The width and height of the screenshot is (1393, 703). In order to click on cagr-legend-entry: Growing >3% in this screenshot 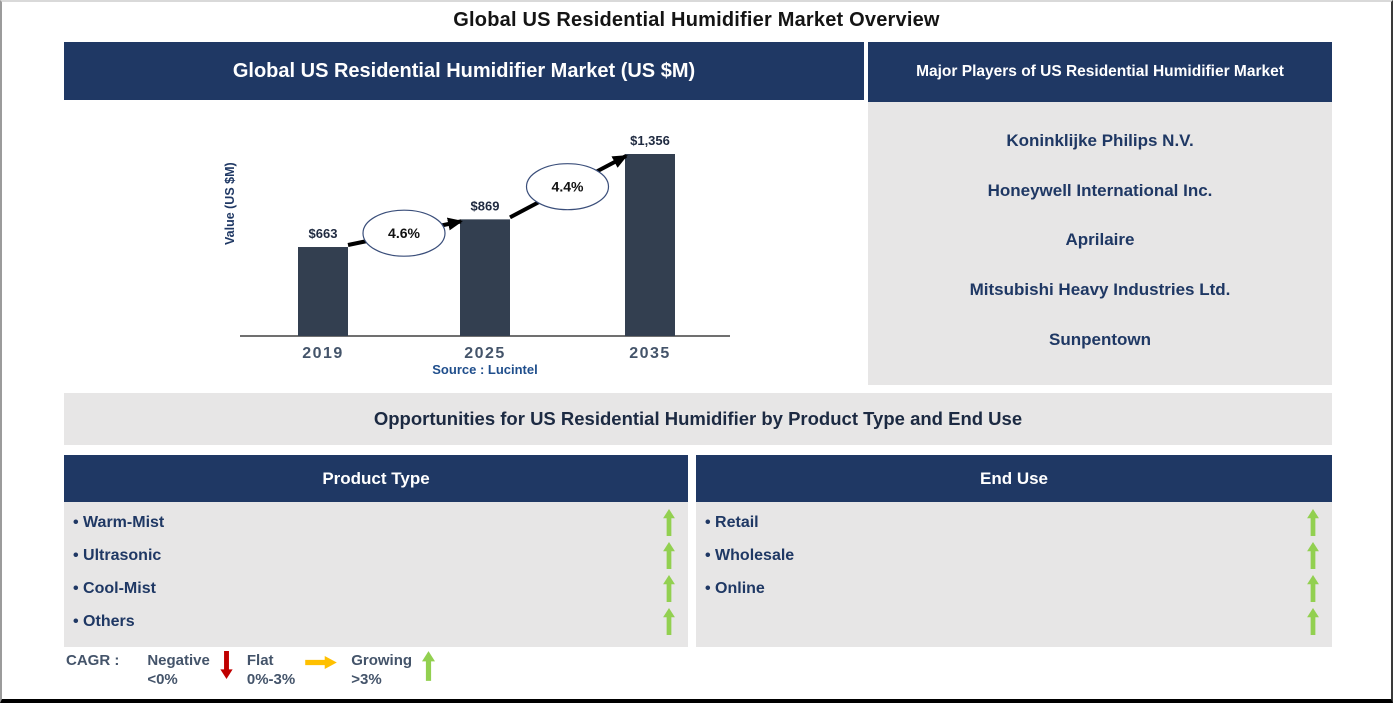, I will do `click(400, 670)`.